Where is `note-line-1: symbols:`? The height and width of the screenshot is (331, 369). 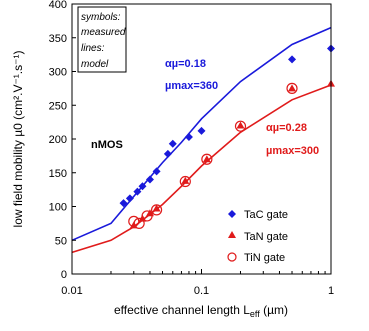 note-line-1: symbols: is located at coordinates (101, 17).